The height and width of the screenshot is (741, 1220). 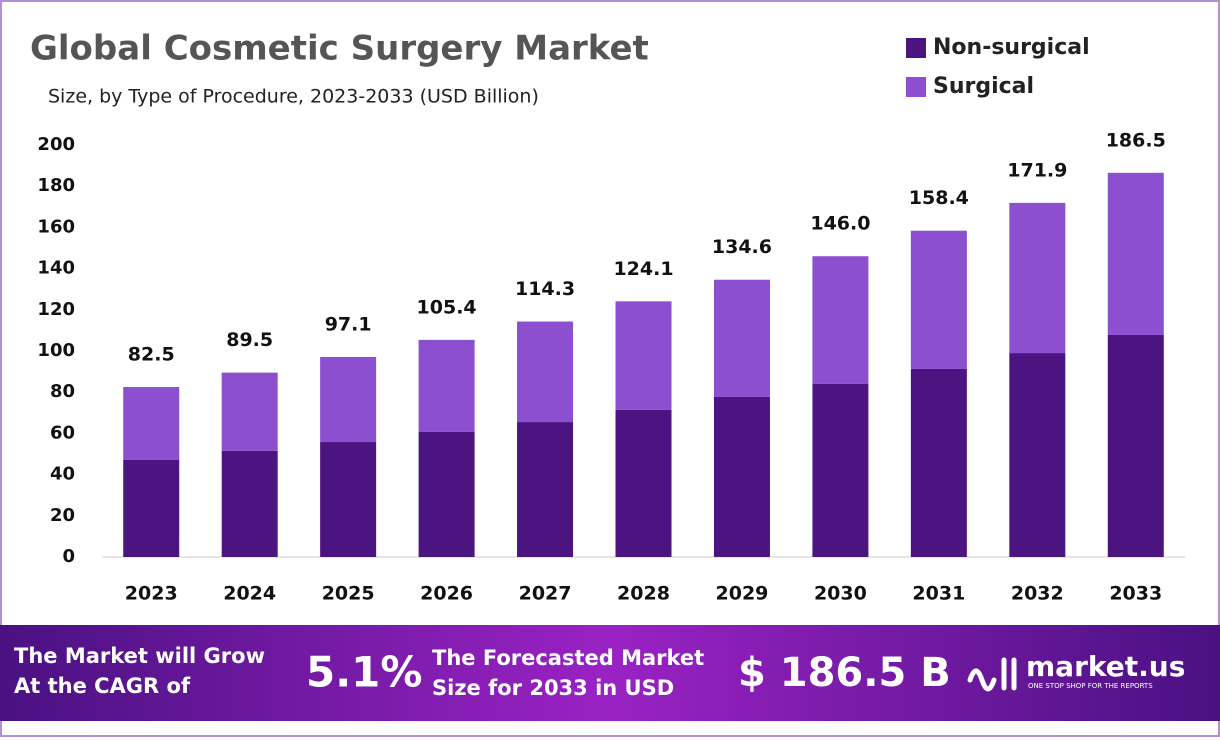 I want to click on y-tick-label: 140, so click(x=56, y=268).